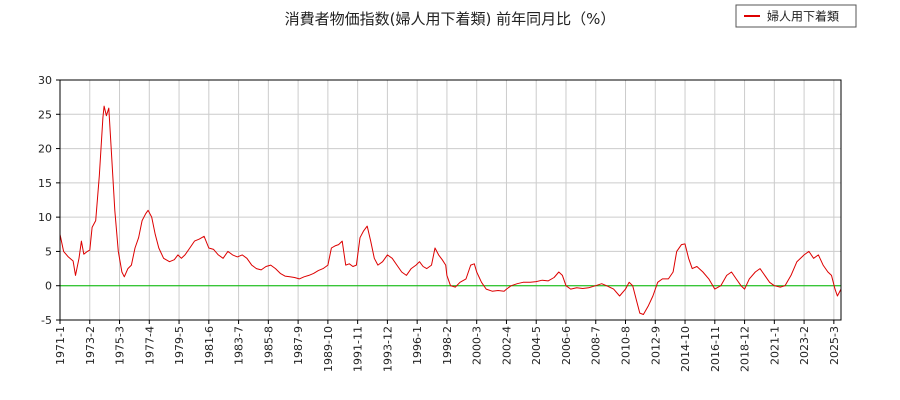  What do you see at coordinates (566, 345) in the screenshot?
I see `x-tick-label: 2006-6` at bounding box center [566, 345].